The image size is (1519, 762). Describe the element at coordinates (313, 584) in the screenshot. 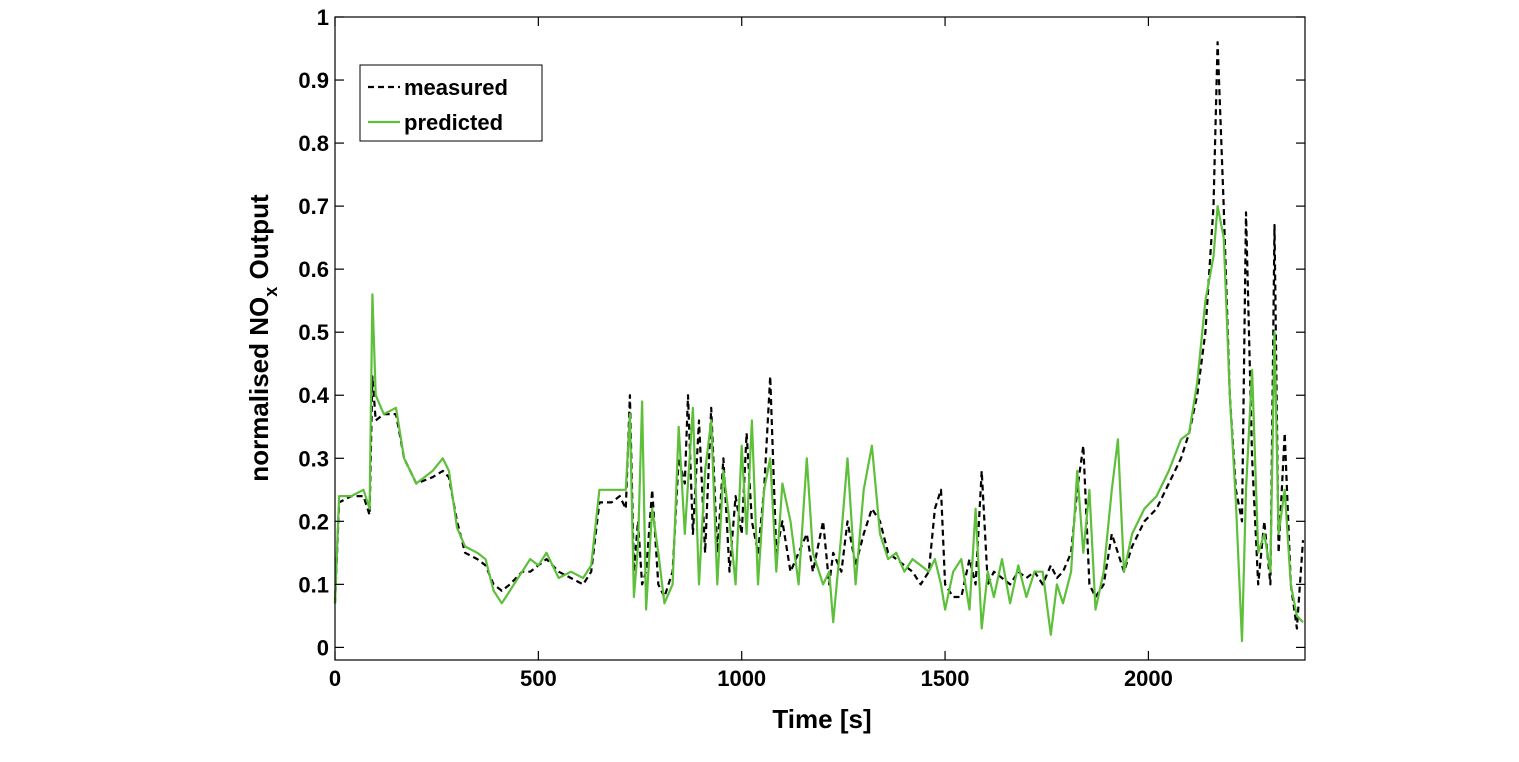

I see `y-tick-label: 0.1` at that location.